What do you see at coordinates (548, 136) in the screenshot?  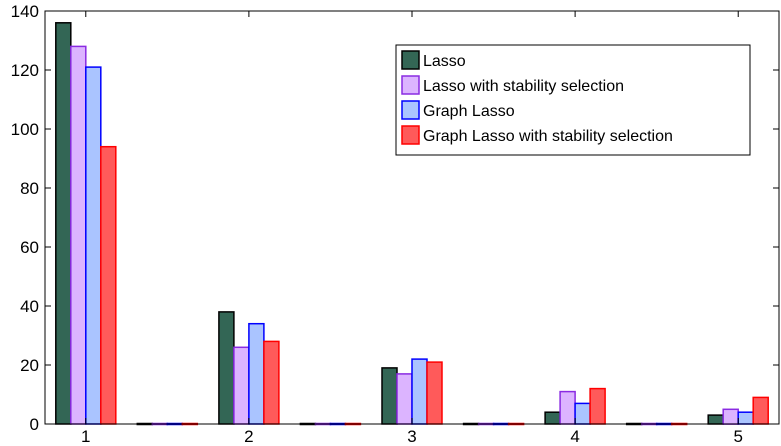 I see `legend-label-4: Graph Lasso with stability selection` at bounding box center [548, 136].